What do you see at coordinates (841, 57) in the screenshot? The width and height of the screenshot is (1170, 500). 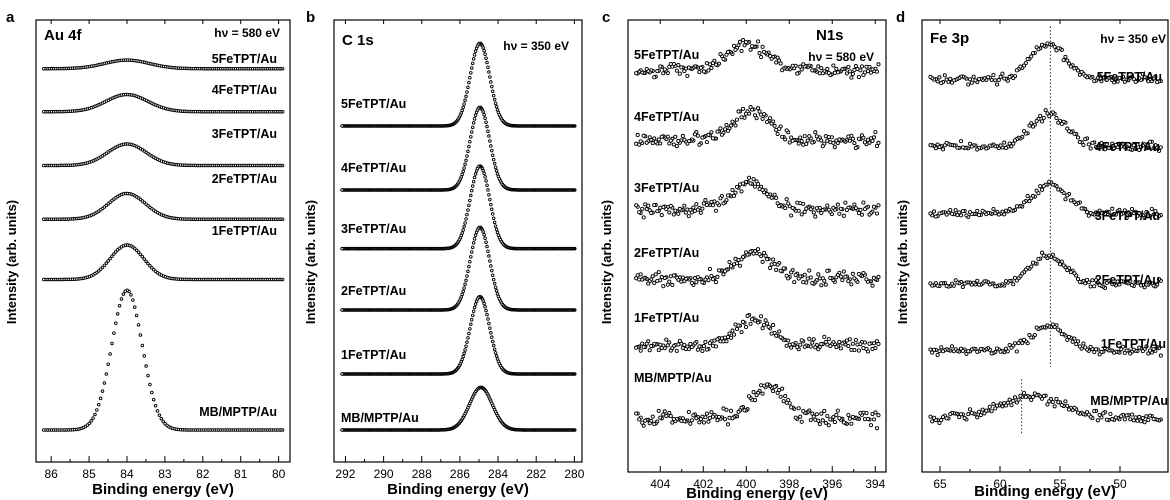 I see `photon-energy-label: hν = 580 eV` at bounding box center [841, 57].